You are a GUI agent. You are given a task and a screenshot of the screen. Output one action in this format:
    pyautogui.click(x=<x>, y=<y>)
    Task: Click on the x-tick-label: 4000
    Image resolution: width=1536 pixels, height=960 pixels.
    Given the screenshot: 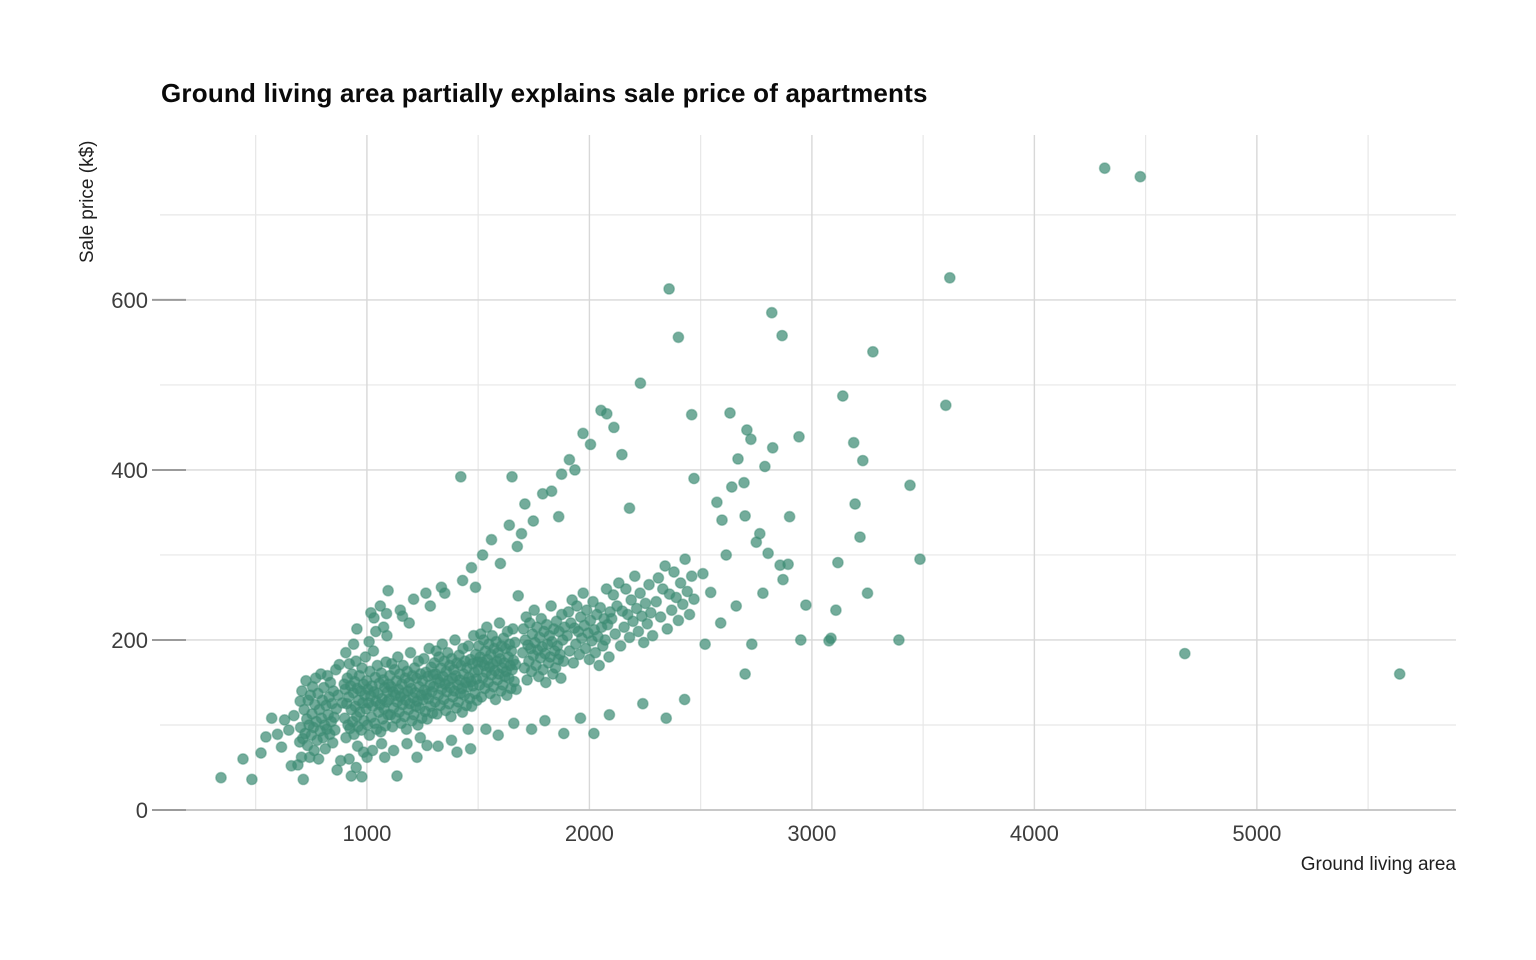 What is the action you would take?
    pyautogui.click(x=1034, y=833)
    